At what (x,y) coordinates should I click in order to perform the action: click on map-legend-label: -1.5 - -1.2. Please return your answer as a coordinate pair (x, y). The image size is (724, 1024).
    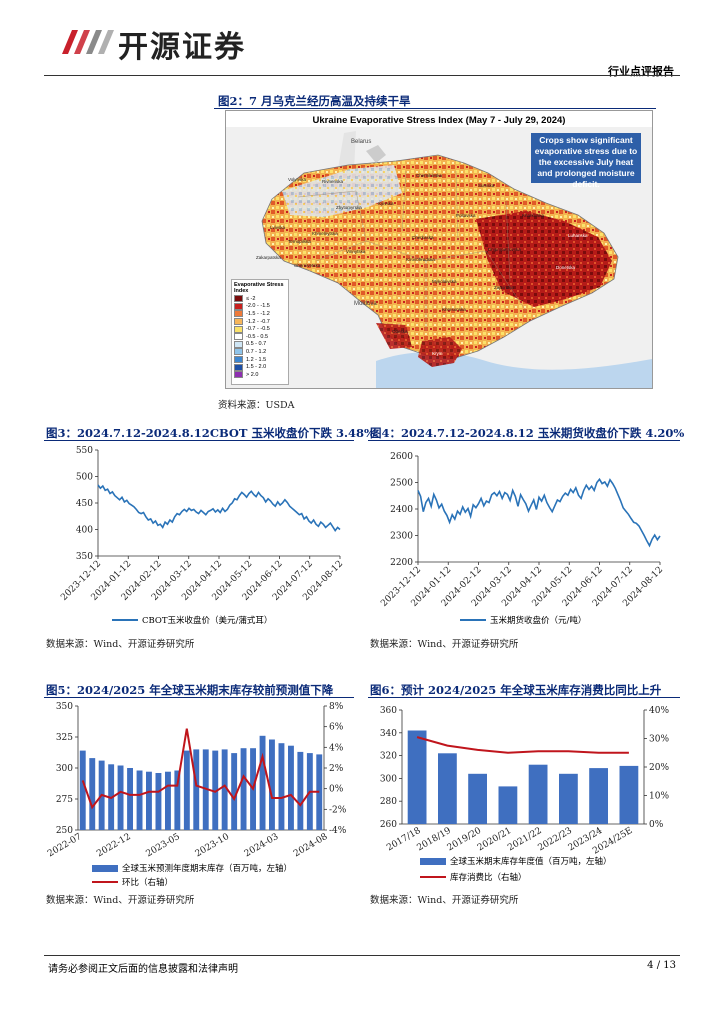
    Looking at the image, I should click on (258, 313).